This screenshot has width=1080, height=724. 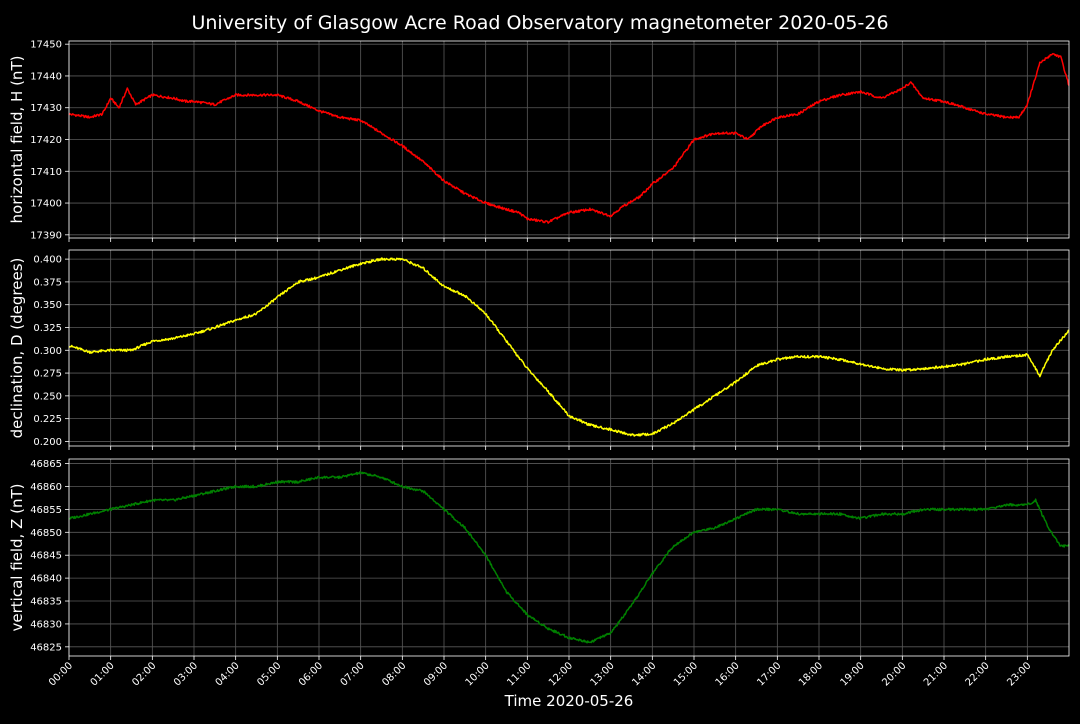 I want to click on y-tick-label: 0.350, so click(x=47, y=305).